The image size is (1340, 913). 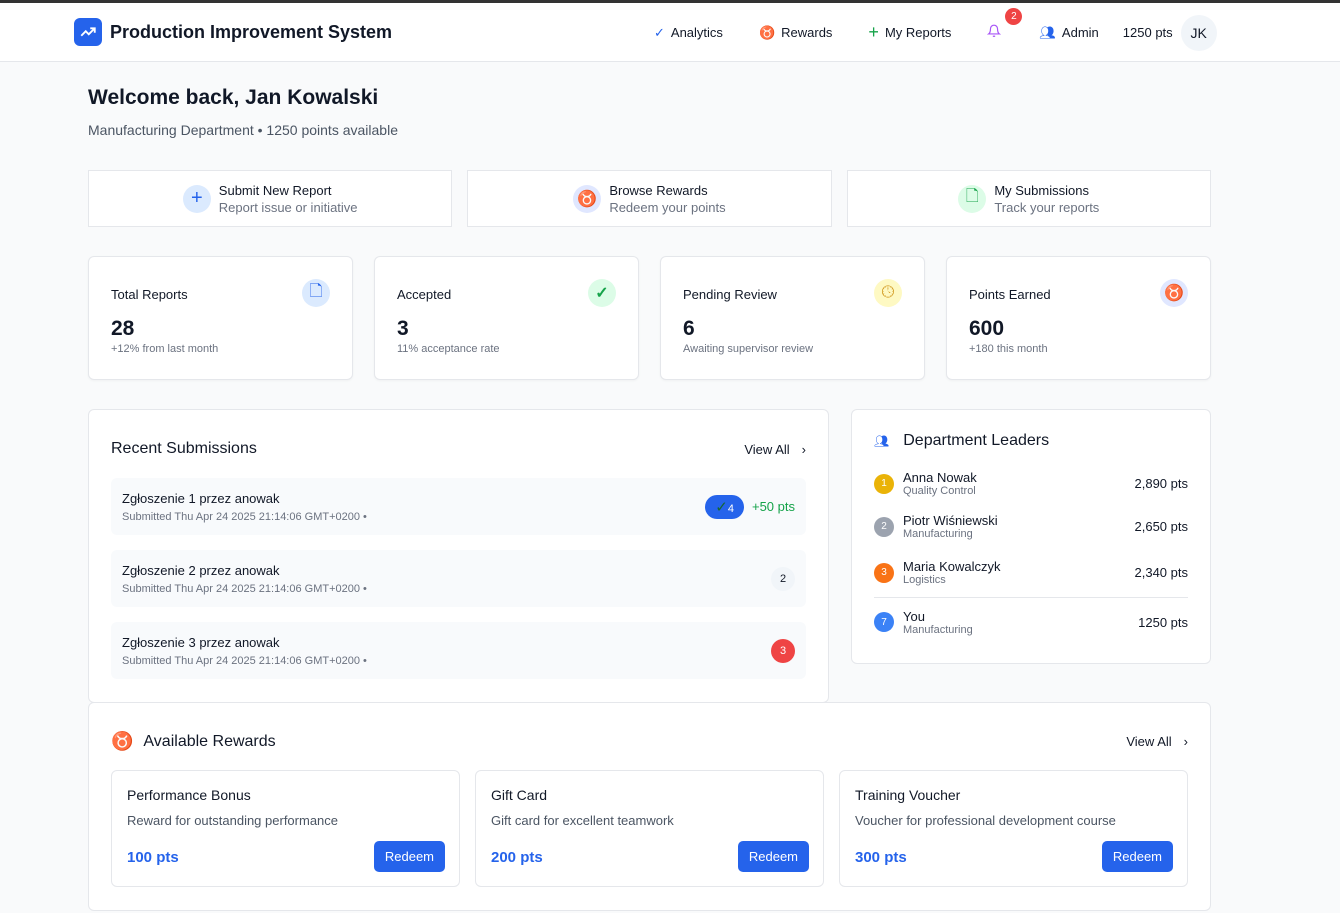 I want to click on stat-label: Points Earned, so click(x=1010, y=294).